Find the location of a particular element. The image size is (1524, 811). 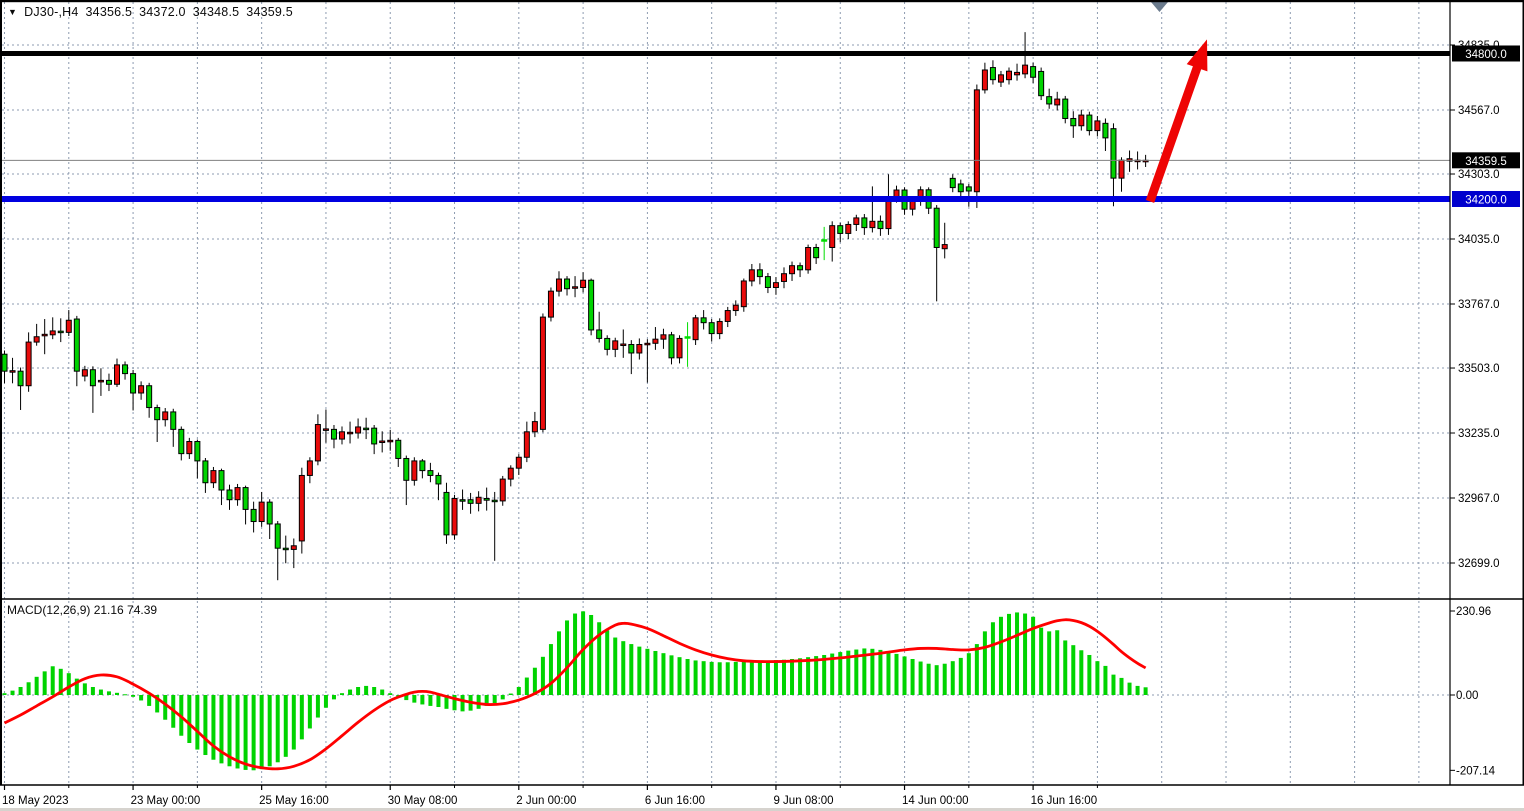

svg-text: 14 Jun 00:00 is located at coordinates (935, 801).